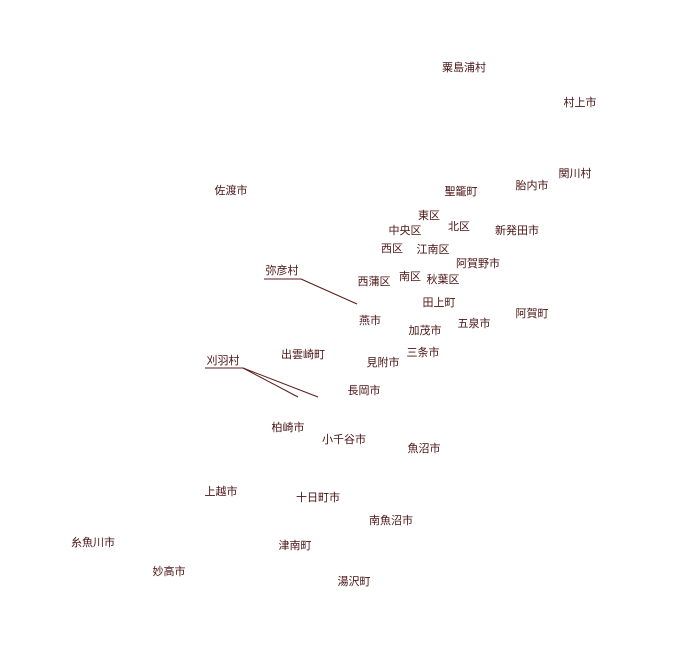 Image resolution: width=680 pixels, height=666 pixels. What do you see at coordinates (364, 390) in the screenshot?
I see `place-label: 長岡市` at bounding box center [364, 390].